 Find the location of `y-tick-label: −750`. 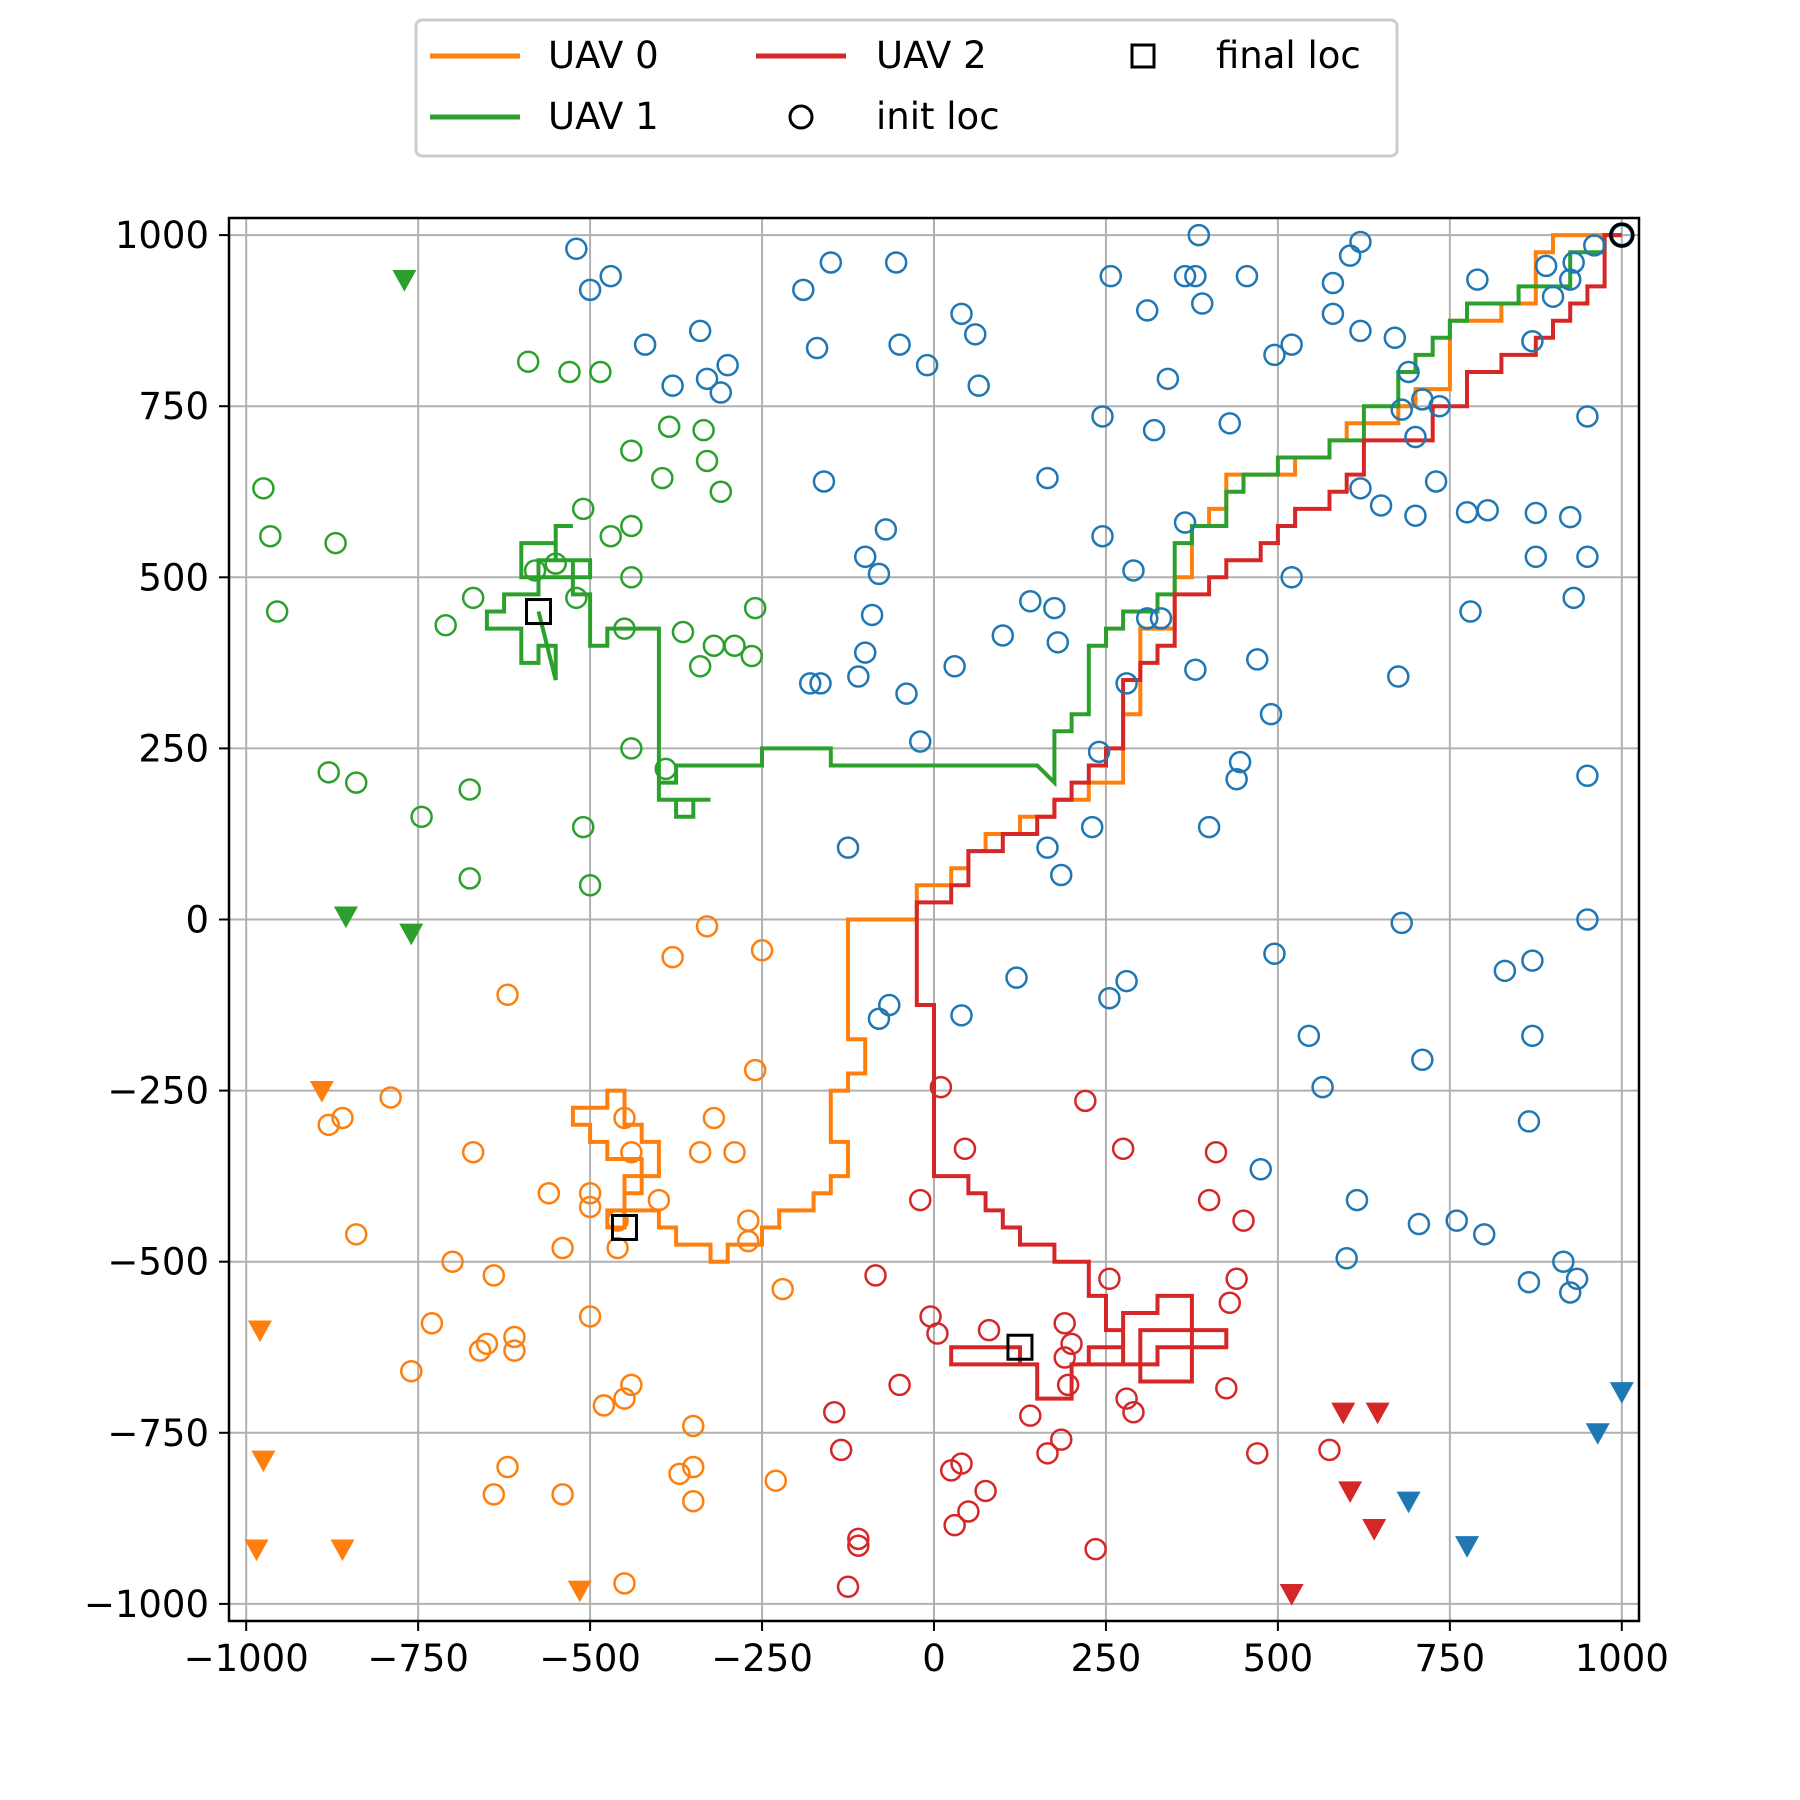

y-tick-label: −750 is located at coordinates (158, 1433).